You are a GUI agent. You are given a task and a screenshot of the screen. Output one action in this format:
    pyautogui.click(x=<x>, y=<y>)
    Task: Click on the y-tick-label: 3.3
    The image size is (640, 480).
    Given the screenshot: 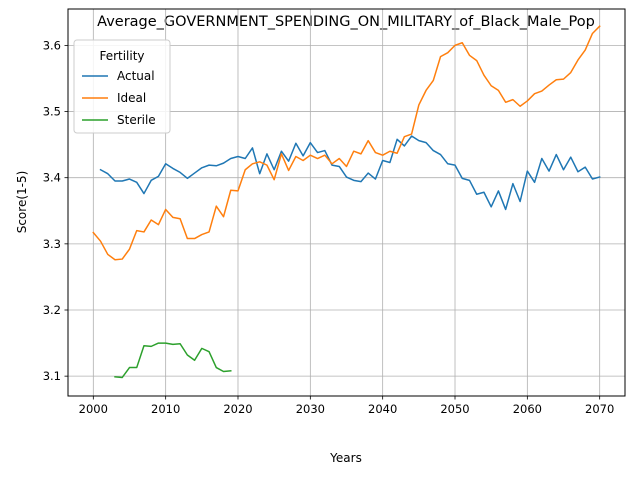 What is the action you would take?
    pyautogui.click(x=52, y=244)
    